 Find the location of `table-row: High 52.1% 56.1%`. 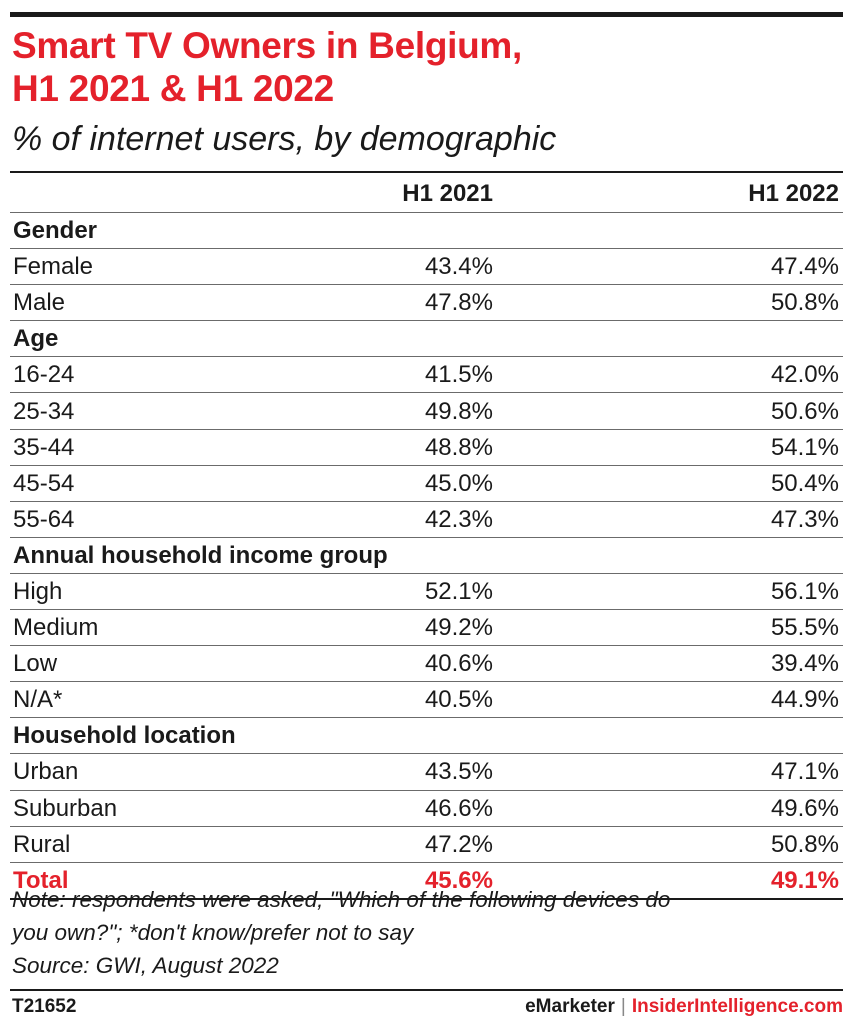

table-row: High 52.1% 56.1% is located at coordinates (426, 591).